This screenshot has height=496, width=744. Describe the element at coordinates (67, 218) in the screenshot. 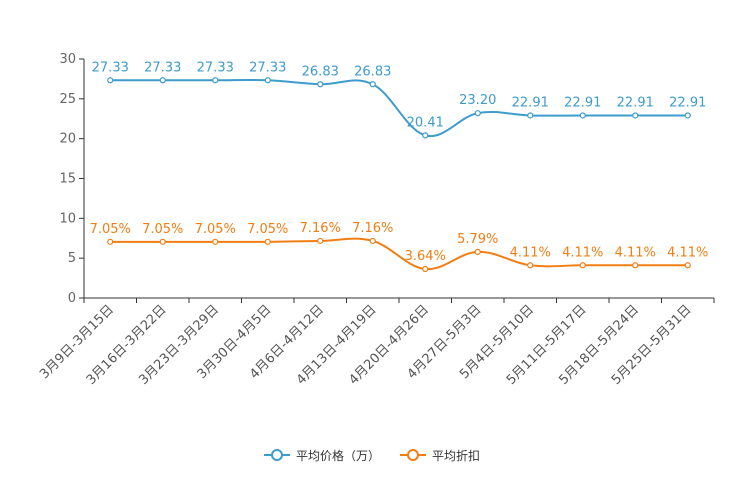

I see `y-tick-label: 10` at that location.